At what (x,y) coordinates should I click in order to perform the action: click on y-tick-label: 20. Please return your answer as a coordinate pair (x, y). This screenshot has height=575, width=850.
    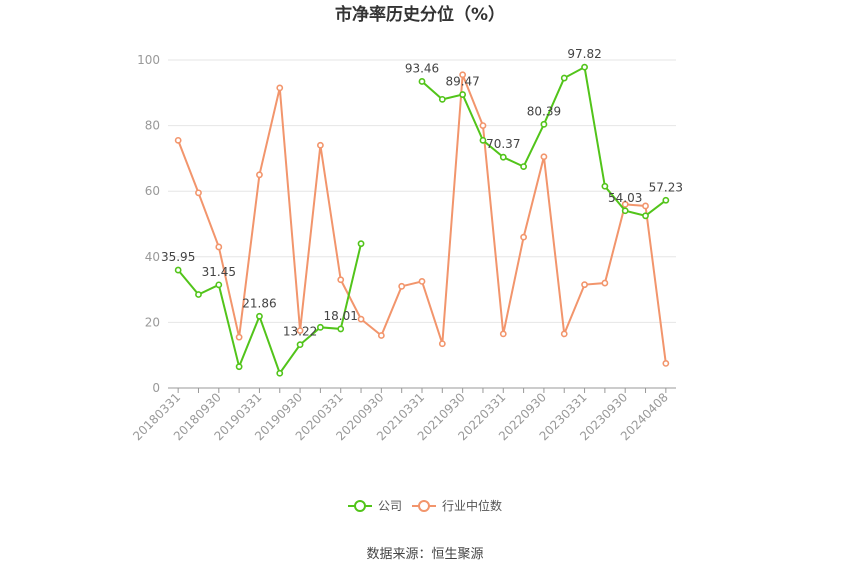
    Looking at the image, I should click on (152, 322).